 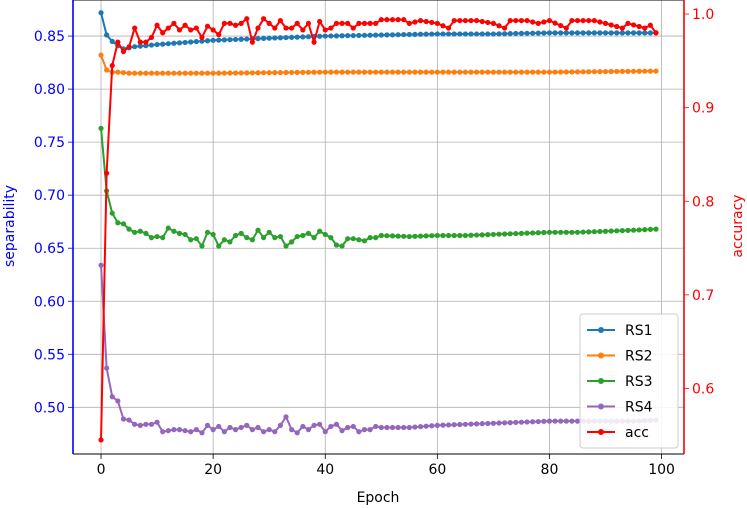 I want to click on y-left-tick-label: 0.70, so click(x=49, y=196).